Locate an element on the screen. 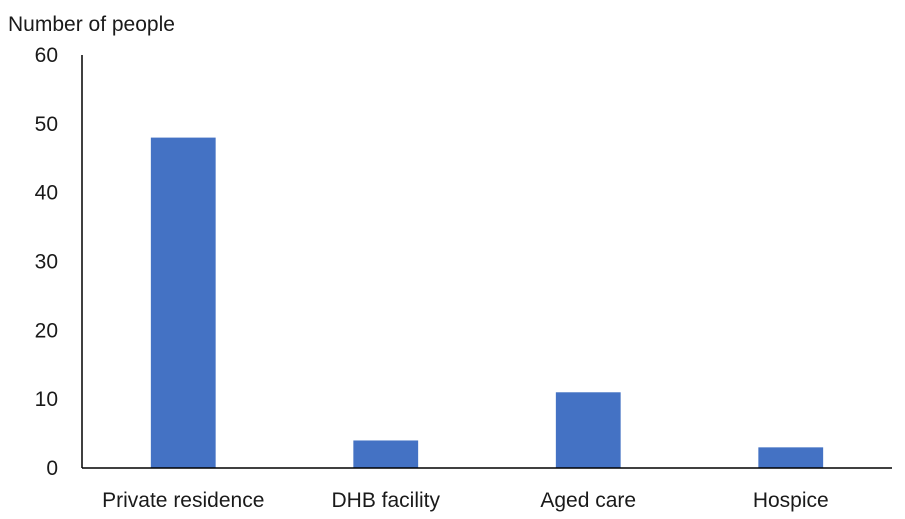 Image resolution: width=905 pixels, height=519 pixels. y-tick-label: 50 is located at coordinates (46, 124).